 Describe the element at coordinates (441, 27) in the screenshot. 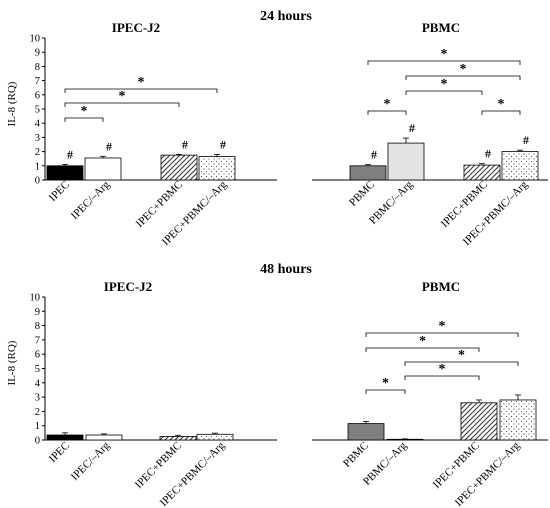

I see `panel-title-24h-pbmc: PBMC` at that location.